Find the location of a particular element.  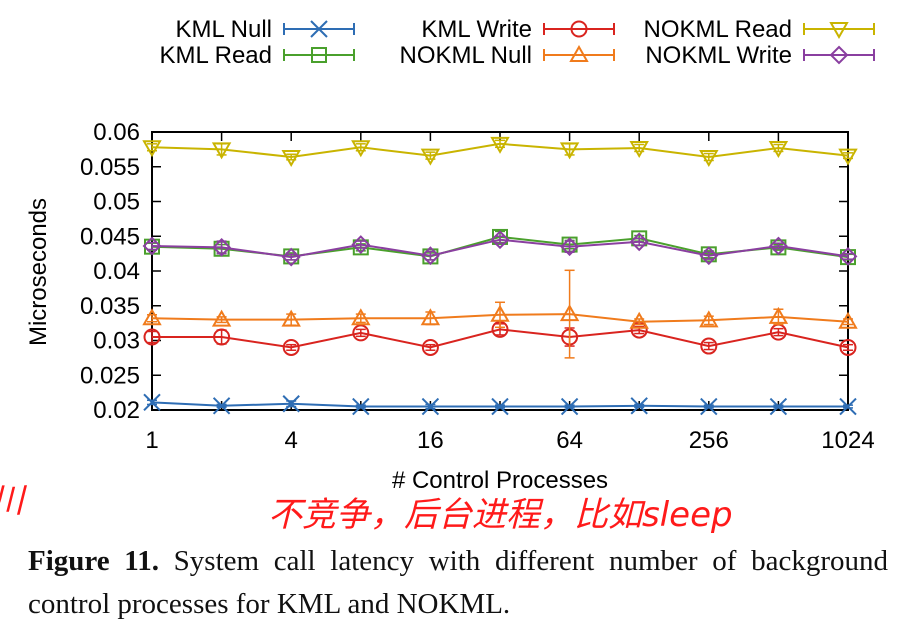

legend-label: KML Null is located at coordinates (224, 29).